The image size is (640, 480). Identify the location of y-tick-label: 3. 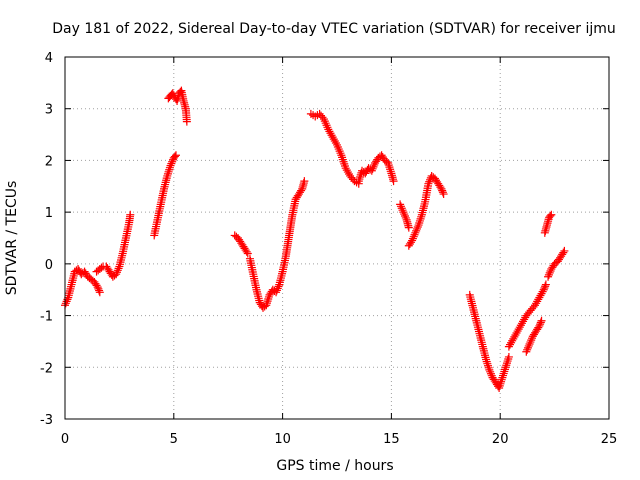
(49, 110).